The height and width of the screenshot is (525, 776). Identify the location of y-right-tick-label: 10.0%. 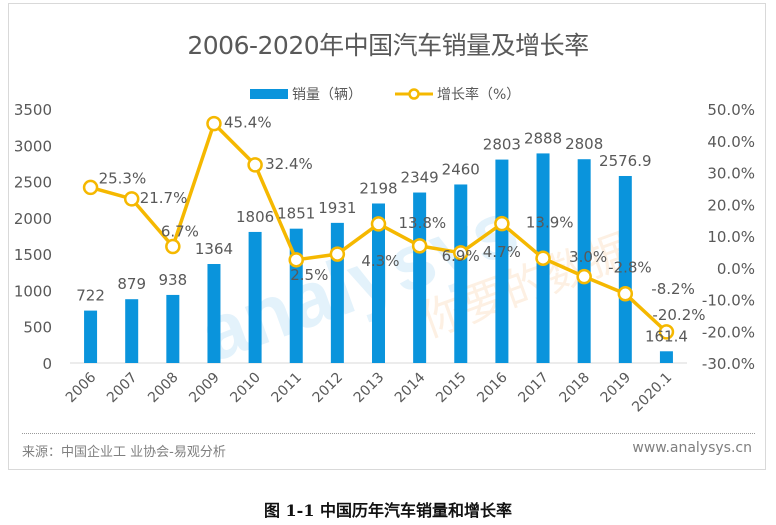
(731, 237).